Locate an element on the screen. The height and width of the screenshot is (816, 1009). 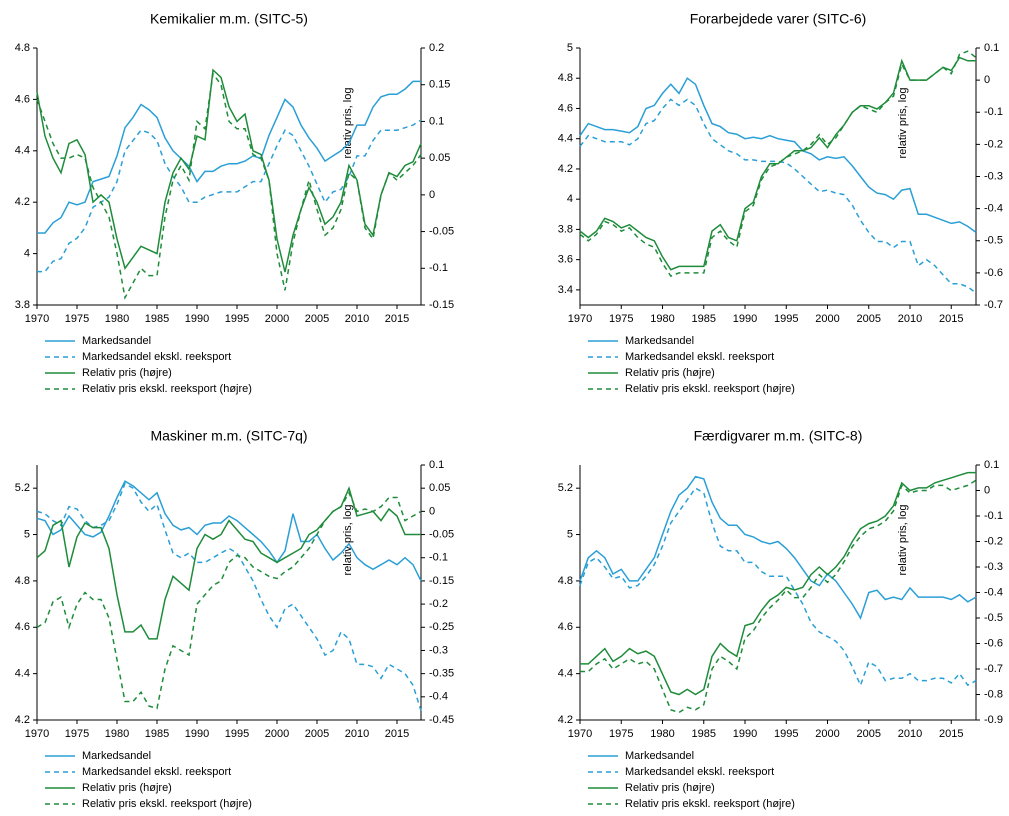
y2-tick-label: 0.2 is located at coordinates (436, 48).